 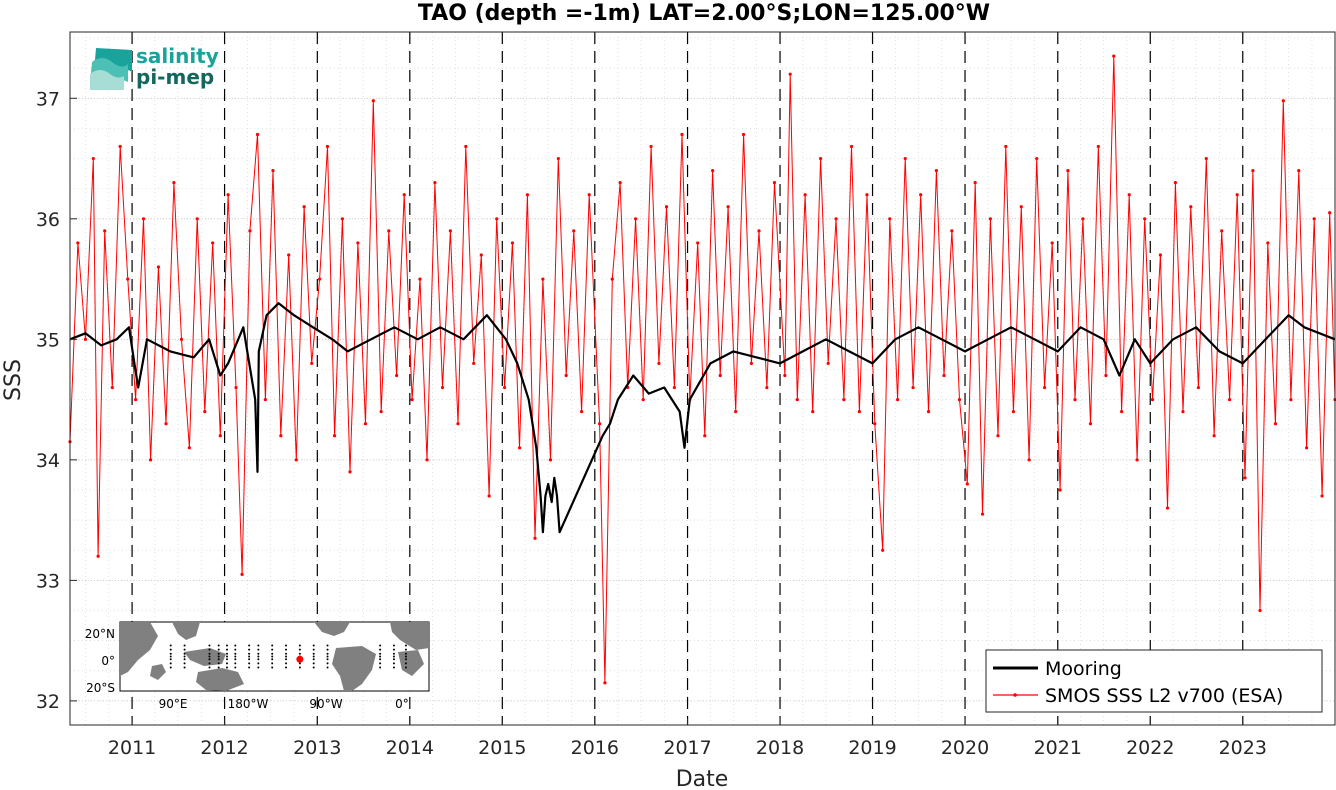 I want to click on y-tick-label: 35, so click(x=48, y=340).